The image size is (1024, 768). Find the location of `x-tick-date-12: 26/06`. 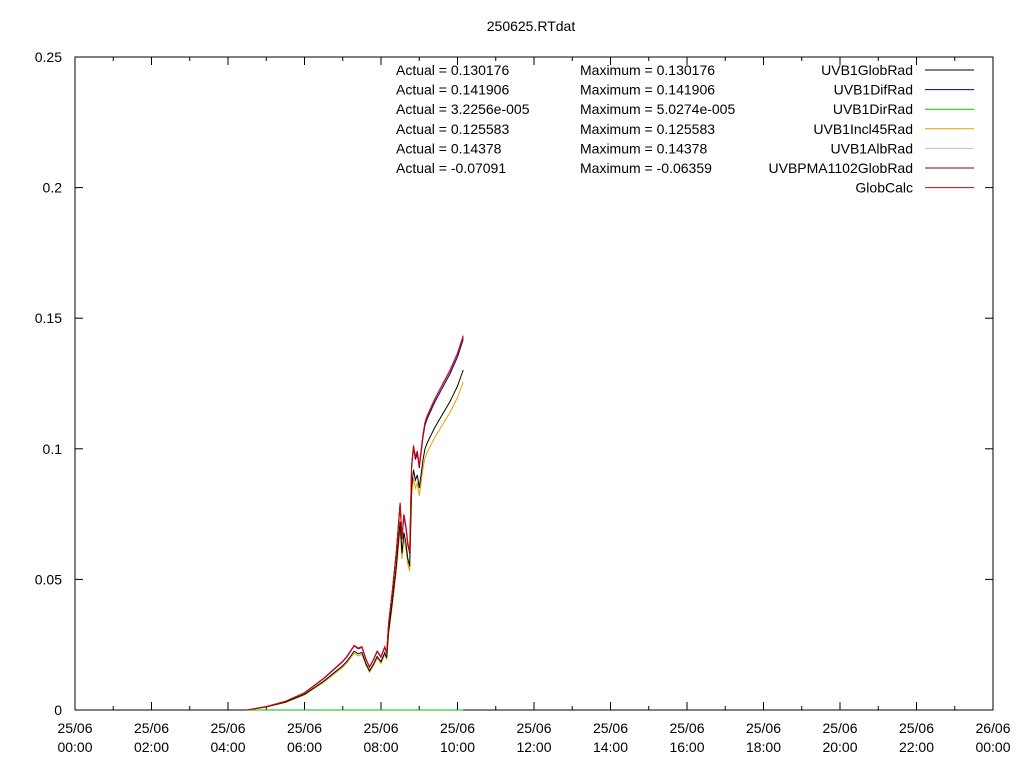

x-tick-date-12: 26/06 is located at coordinates (992, 728).